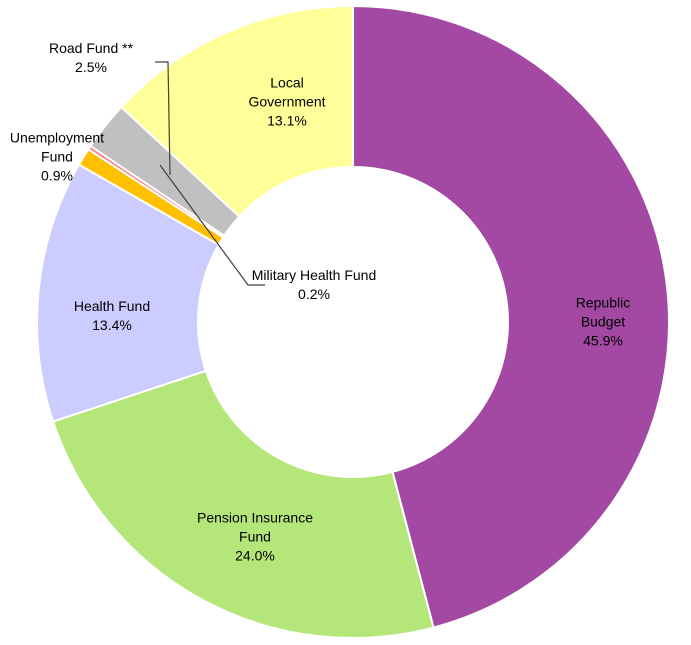 This screenshot has height=645, width=691. Describe the element at coordinates (57, 175) in the screenshot. I see `value-label: 0.9%` at that location.